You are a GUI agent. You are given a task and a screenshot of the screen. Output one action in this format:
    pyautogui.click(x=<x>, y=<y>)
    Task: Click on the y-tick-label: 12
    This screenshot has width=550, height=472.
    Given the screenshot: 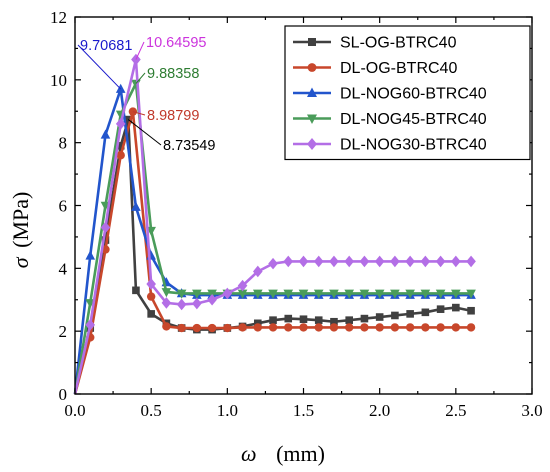 What is the action you would take?
    pyautogui.click(x=58, y=17)
    